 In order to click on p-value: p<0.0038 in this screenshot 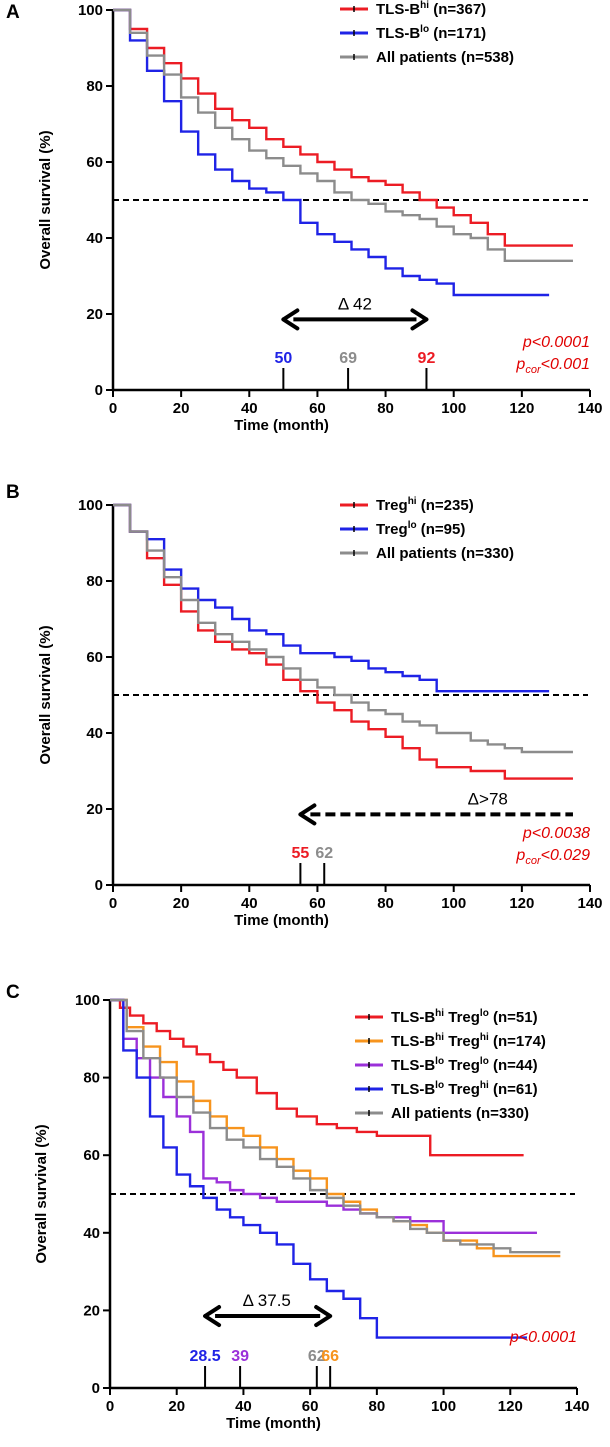, I will do `click(556, 833)`.